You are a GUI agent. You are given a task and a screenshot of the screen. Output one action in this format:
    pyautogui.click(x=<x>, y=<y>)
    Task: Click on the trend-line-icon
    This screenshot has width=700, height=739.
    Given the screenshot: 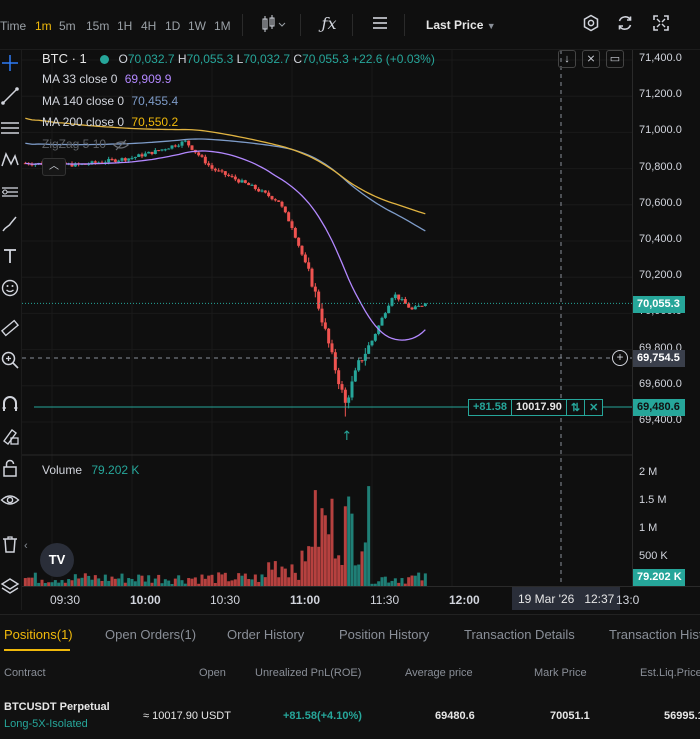 What is the action you would take?
    pyautogui.click(x=11, y=97)
    